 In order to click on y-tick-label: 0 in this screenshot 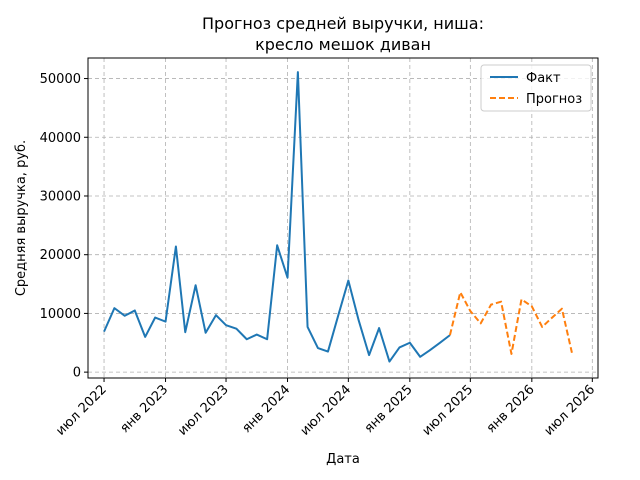, I will do `click(77, 373)`.